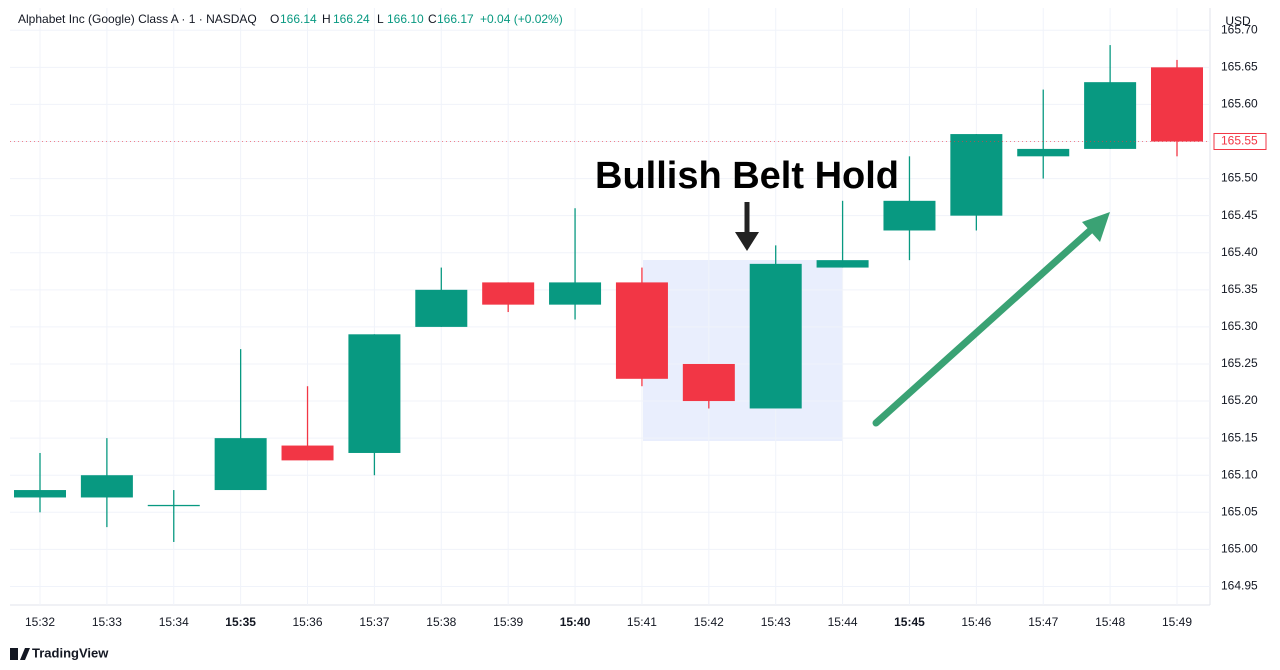  I want to click on close-value: 166.17, so click(455, 19).